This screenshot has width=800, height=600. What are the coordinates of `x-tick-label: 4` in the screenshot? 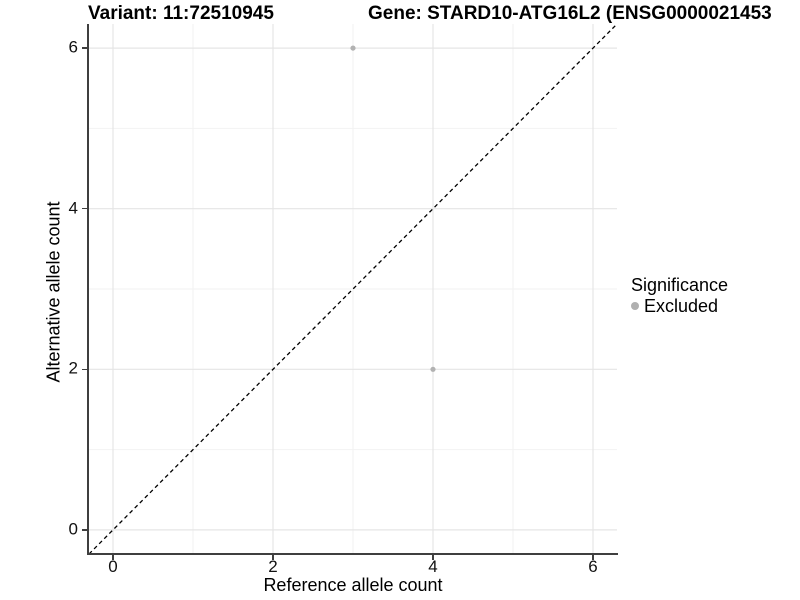 It's located at (433, 566).